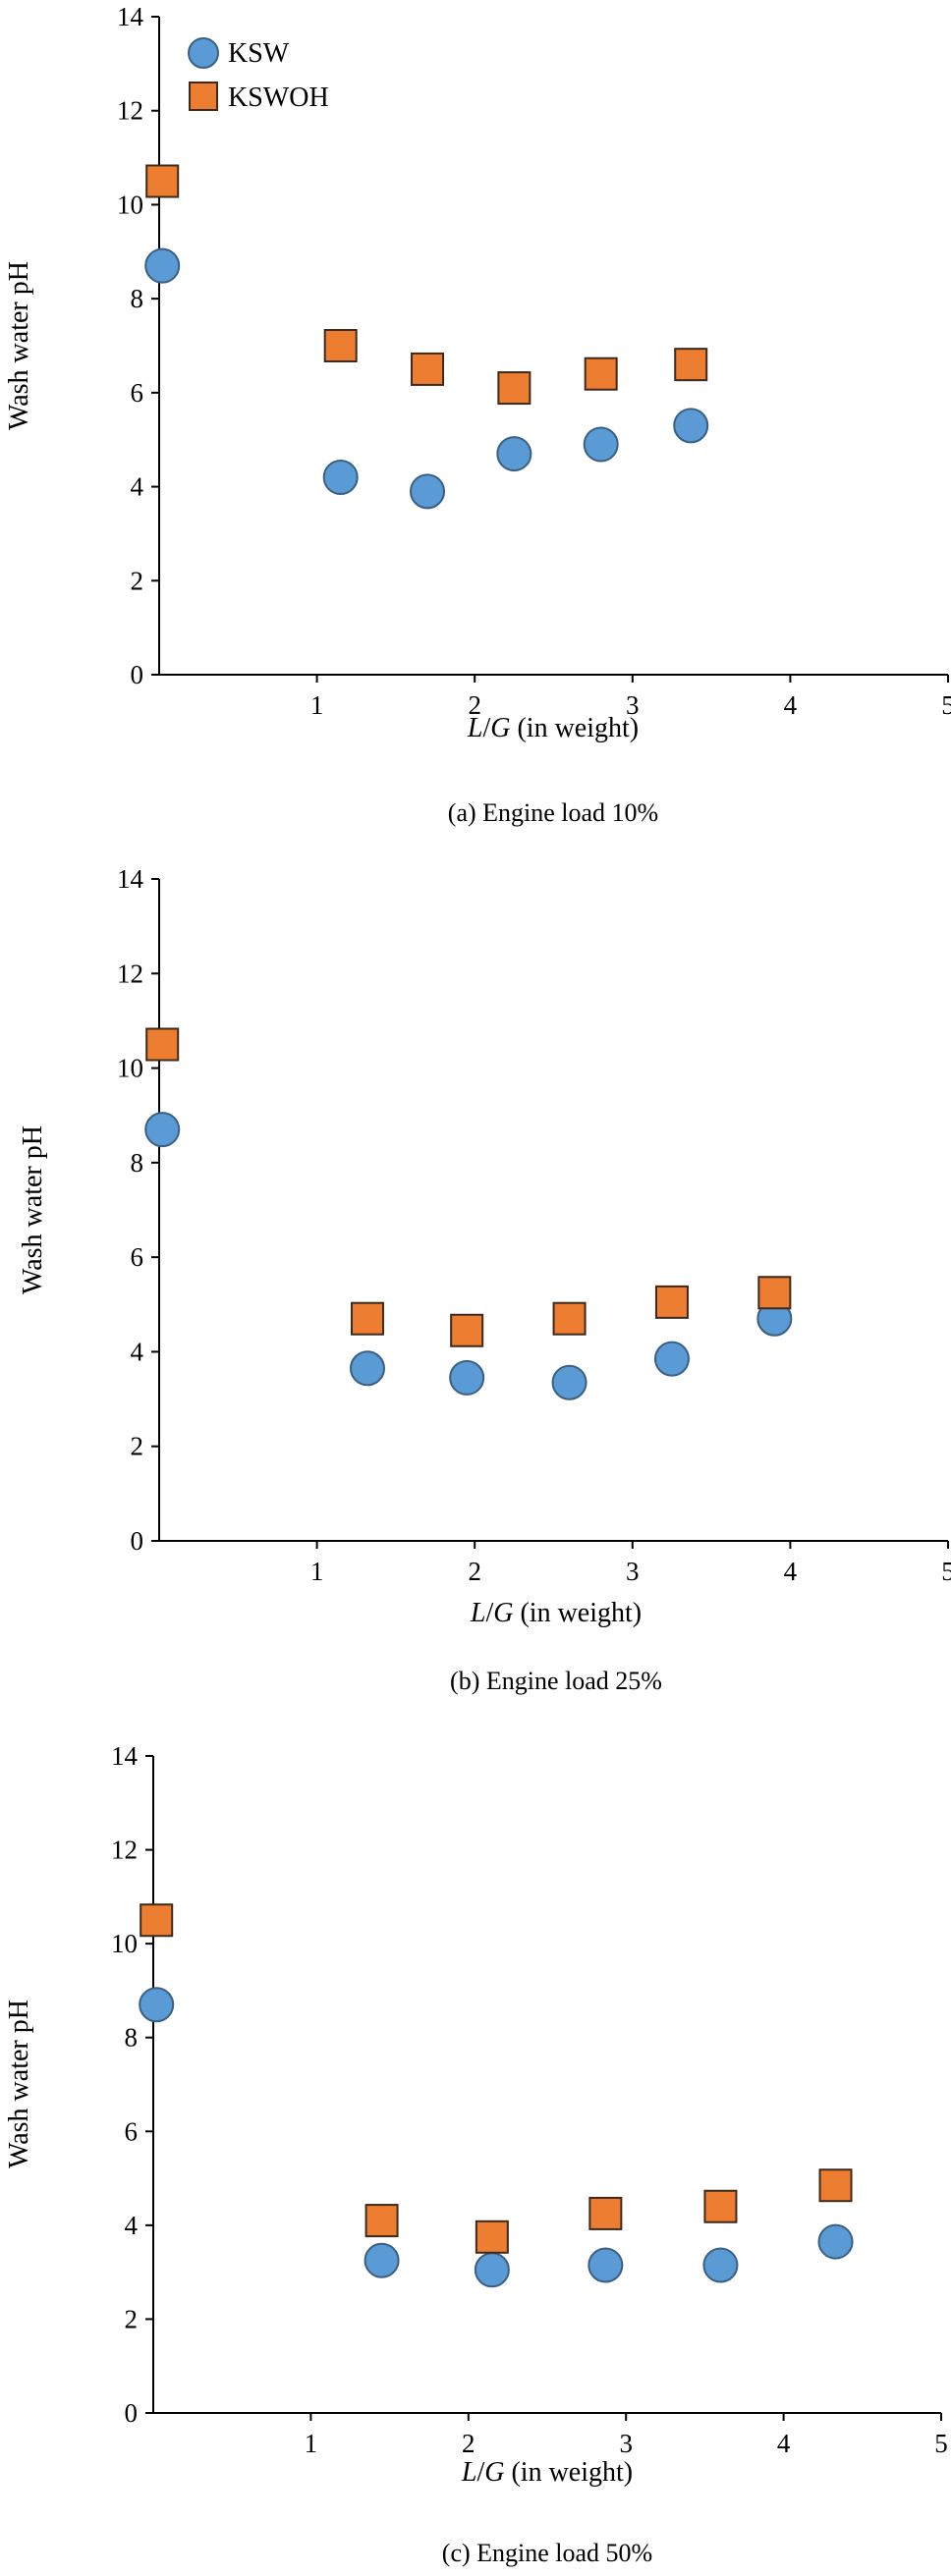  I want to click on legend-label-ksw: KSW, so click(259, 53).